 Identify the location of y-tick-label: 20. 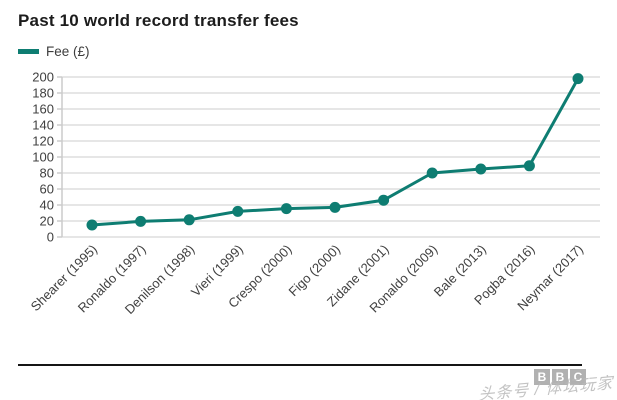
(47, 221).